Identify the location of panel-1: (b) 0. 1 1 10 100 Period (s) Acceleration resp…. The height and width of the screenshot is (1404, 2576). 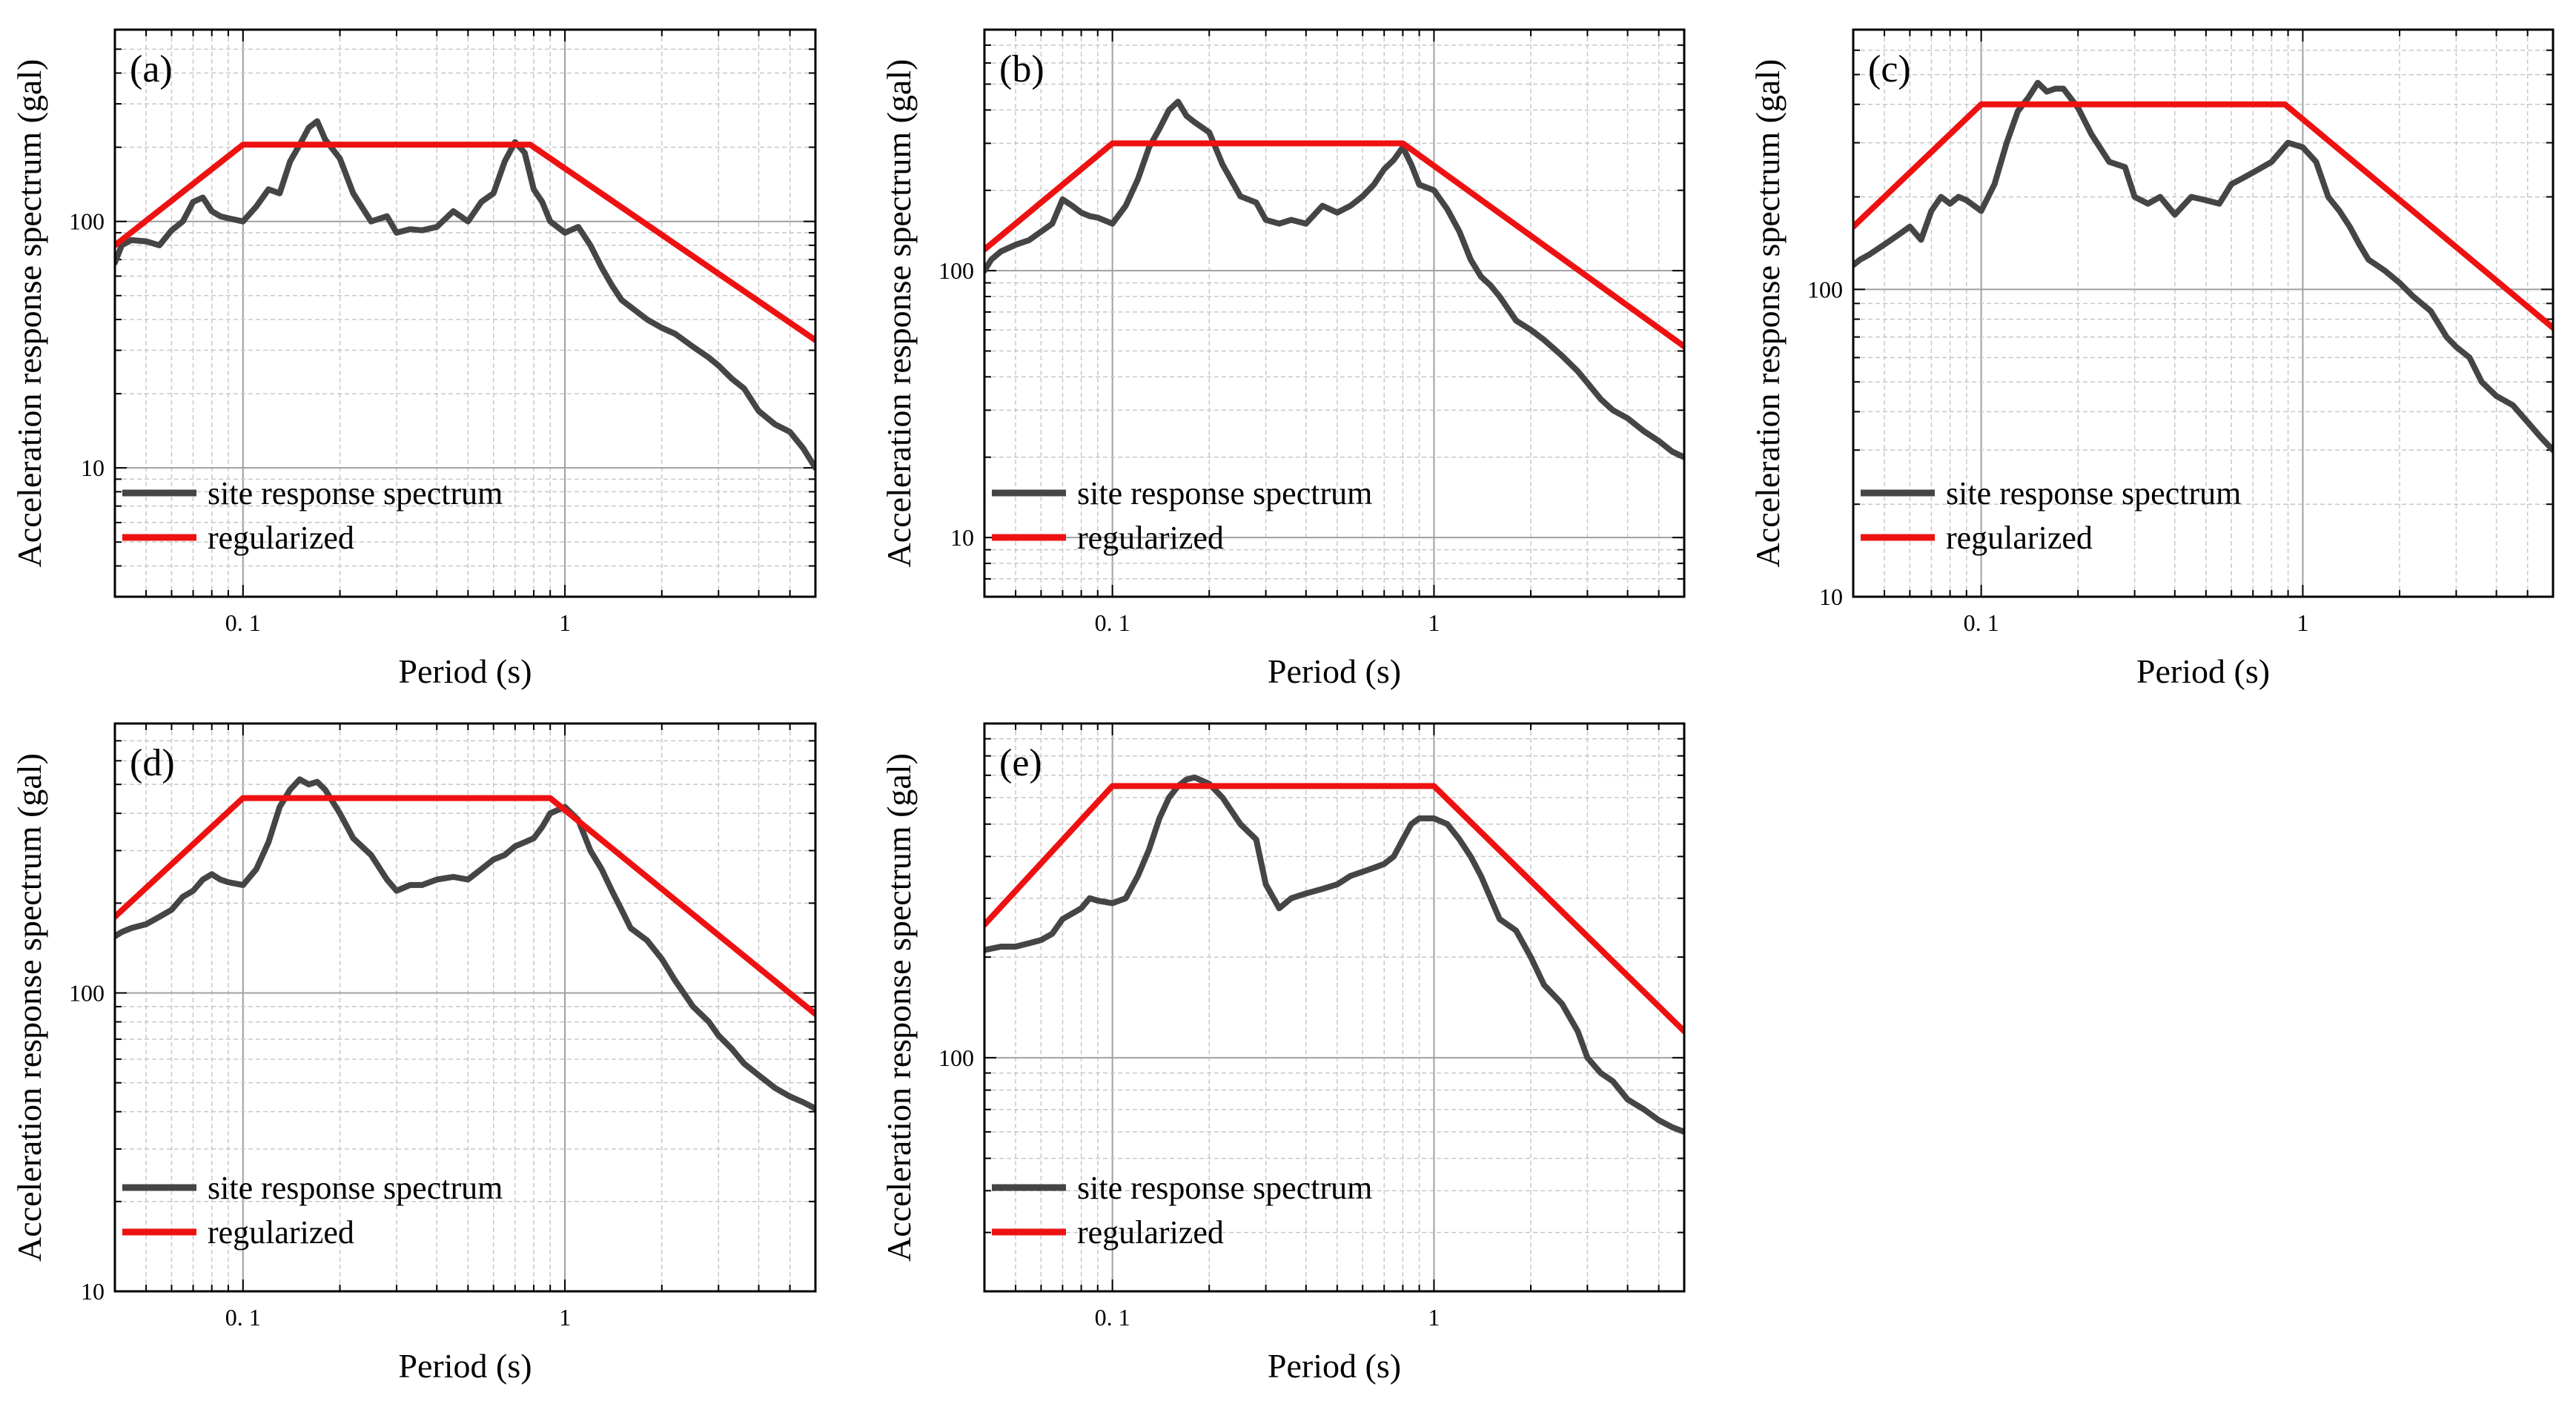
(1283, 359).